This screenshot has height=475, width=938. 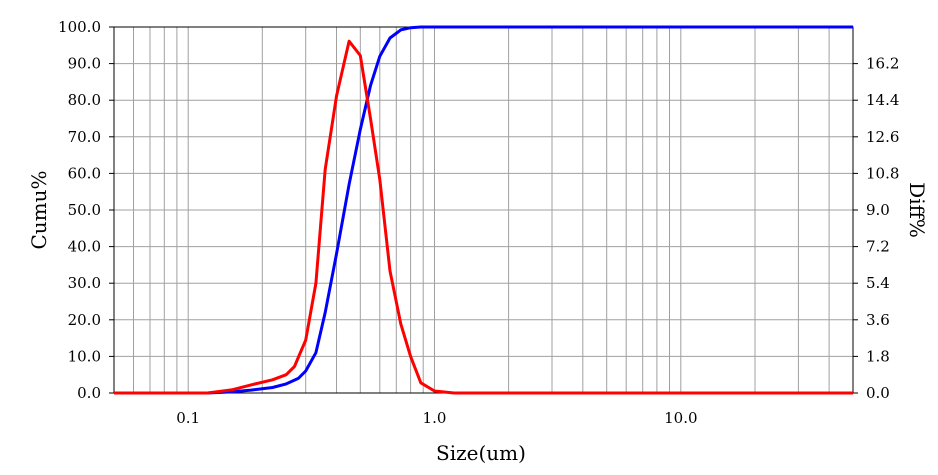 I want to click on x-tick-label: 10.0, so click(x=680, y=418).